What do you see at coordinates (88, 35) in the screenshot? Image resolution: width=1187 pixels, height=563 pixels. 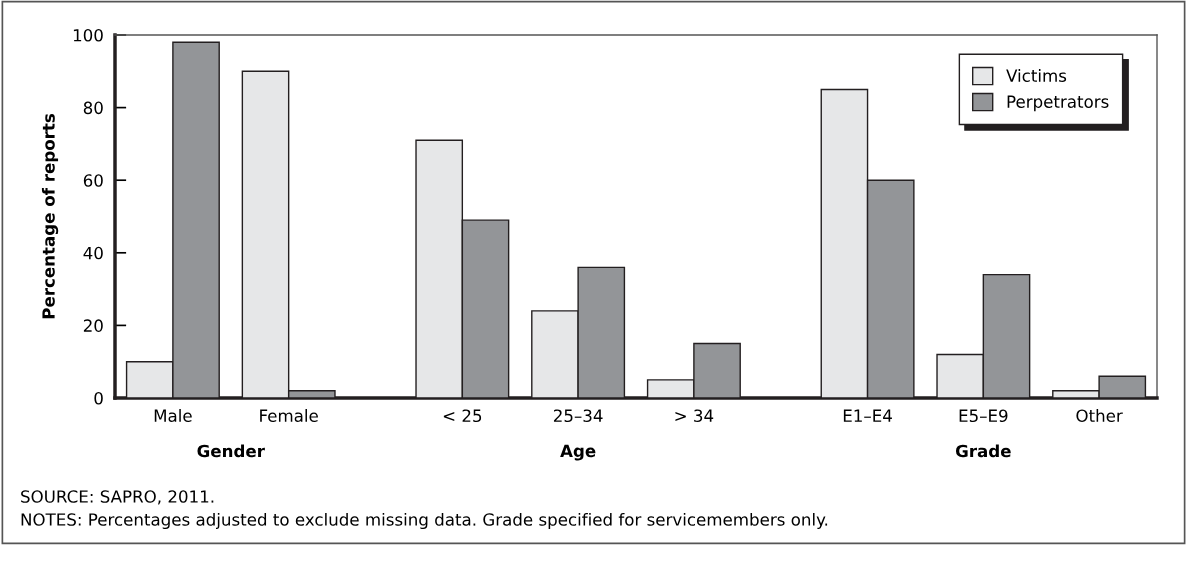 I see `y-tick-label: 100` at bounding box center [88, 35].